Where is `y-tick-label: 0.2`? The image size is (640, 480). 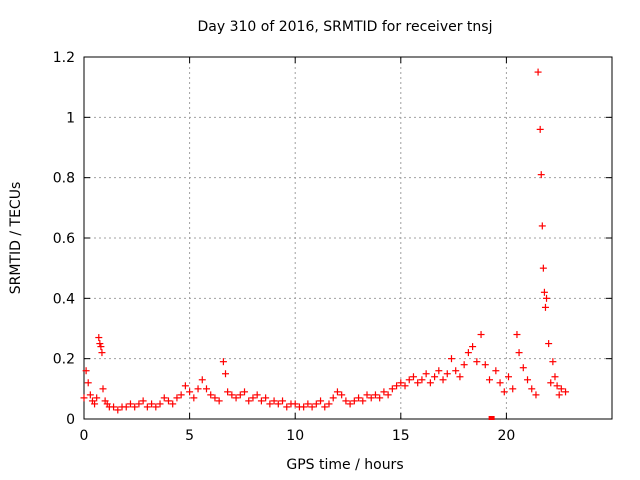 y-tick-label: 0.2 is located at coordinates (64, 360).